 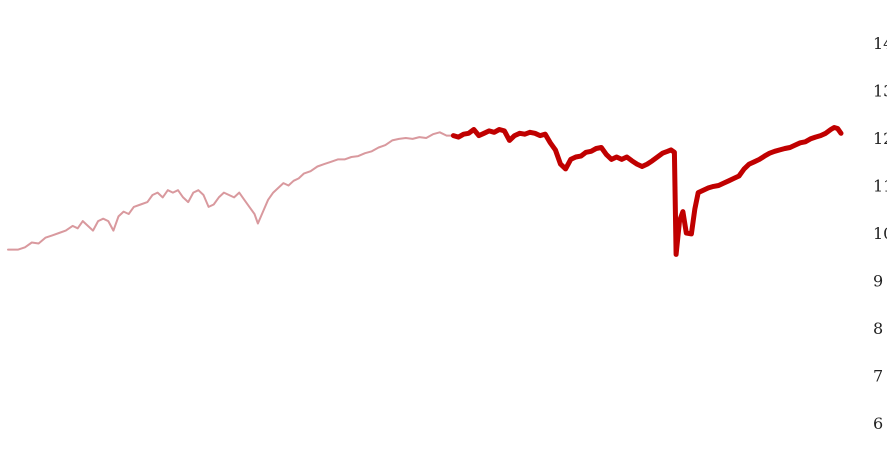 What do you see at coordinates (880, 43) in the screenshot?
I see `y-tick-label: 14` at bounding box center [880, 43].